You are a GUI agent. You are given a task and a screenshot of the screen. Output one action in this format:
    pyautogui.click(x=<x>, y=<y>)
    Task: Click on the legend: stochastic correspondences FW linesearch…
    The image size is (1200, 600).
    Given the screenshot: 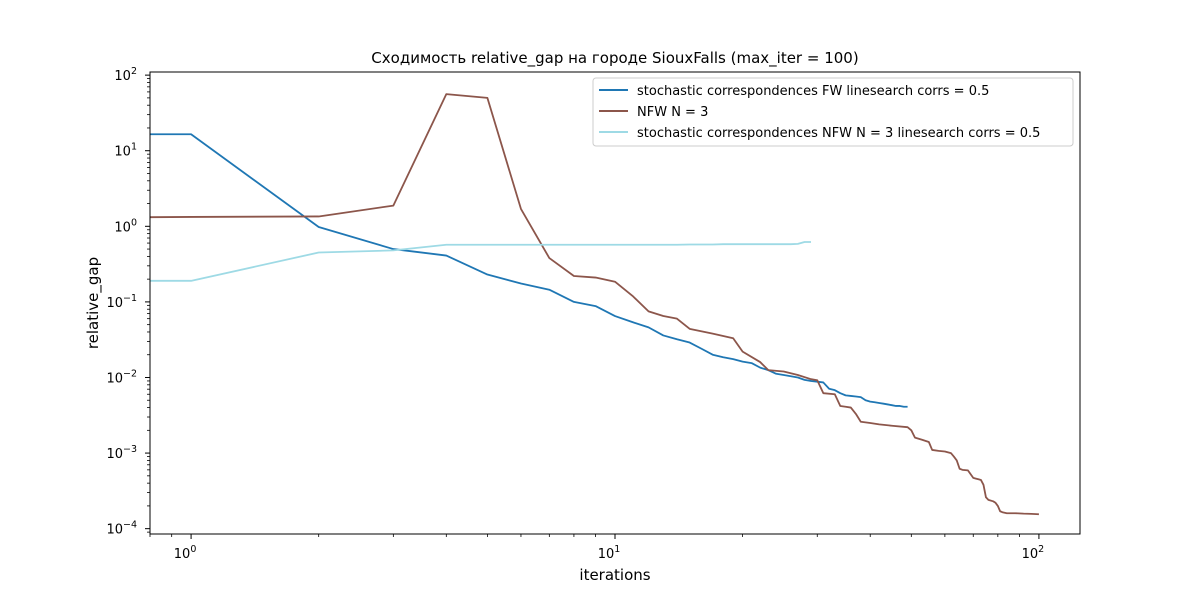 What is the action you would take?
    pyautogui.click(x=833, y=112)
    